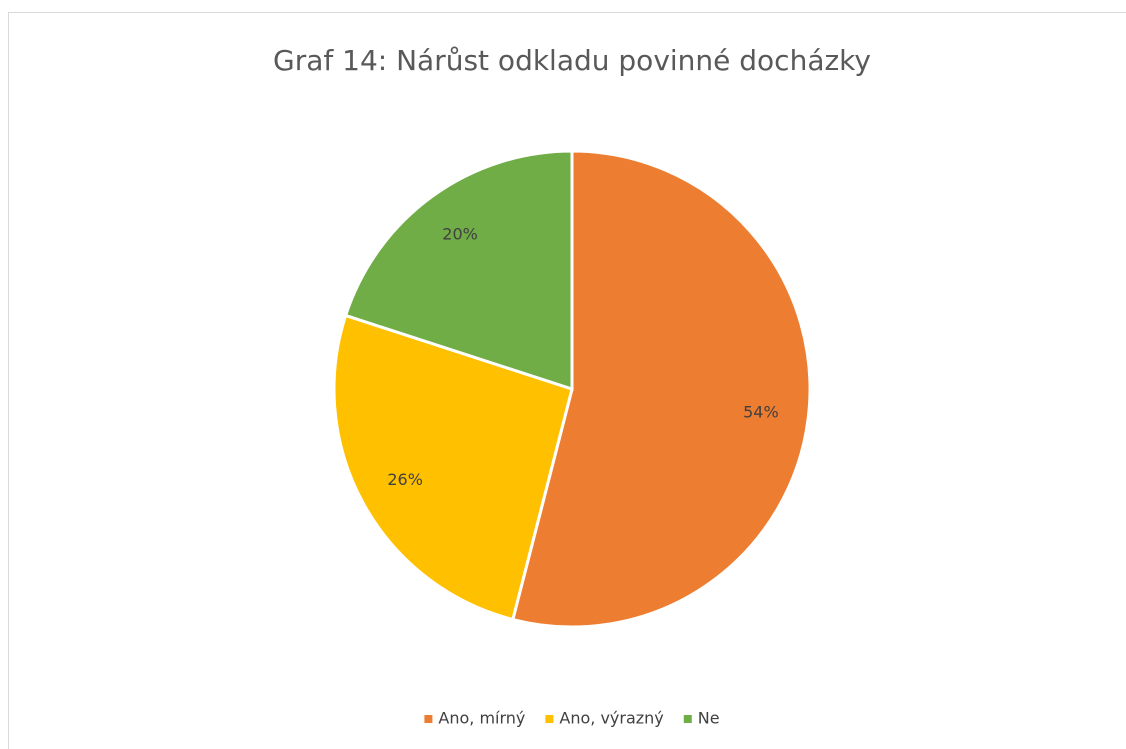 This screenshot has height=749, width=1126. I want to click on legend-label: Ano, výrazný, so click(611, 718).